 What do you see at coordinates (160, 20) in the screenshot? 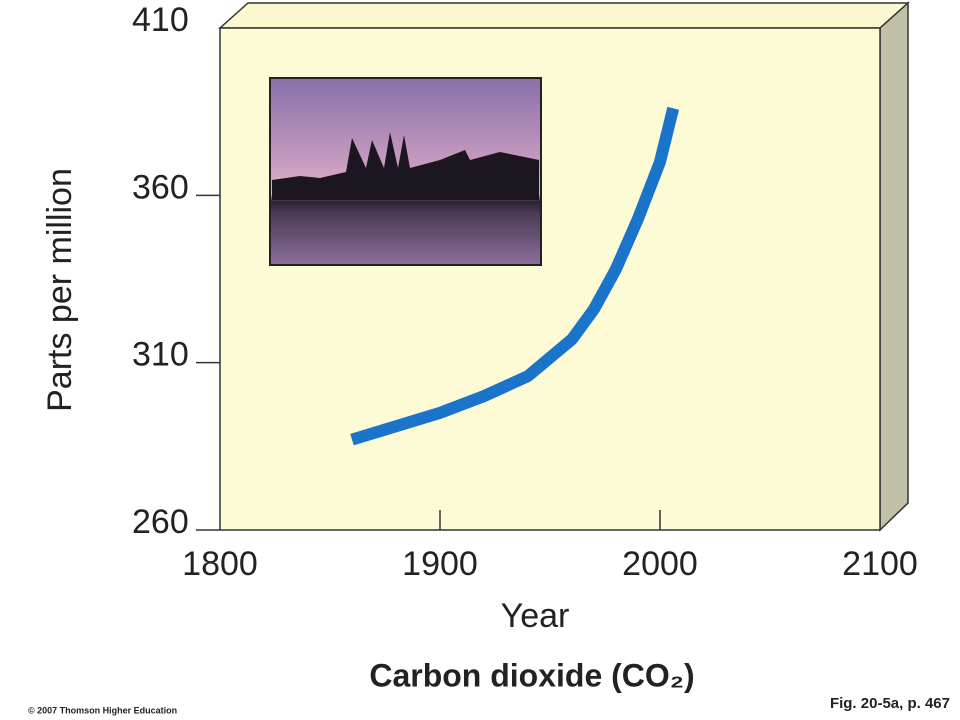
I see `y-tick-label: 410` at bounding box center [160, 20].